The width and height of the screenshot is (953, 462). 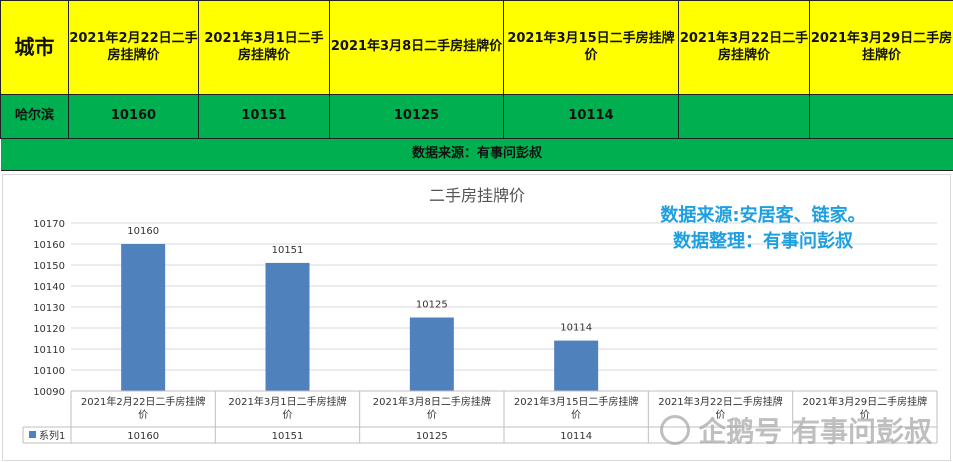 I want to click on category-label: 2021年3月22日二手房挂牌, so click(x=720, y=401).